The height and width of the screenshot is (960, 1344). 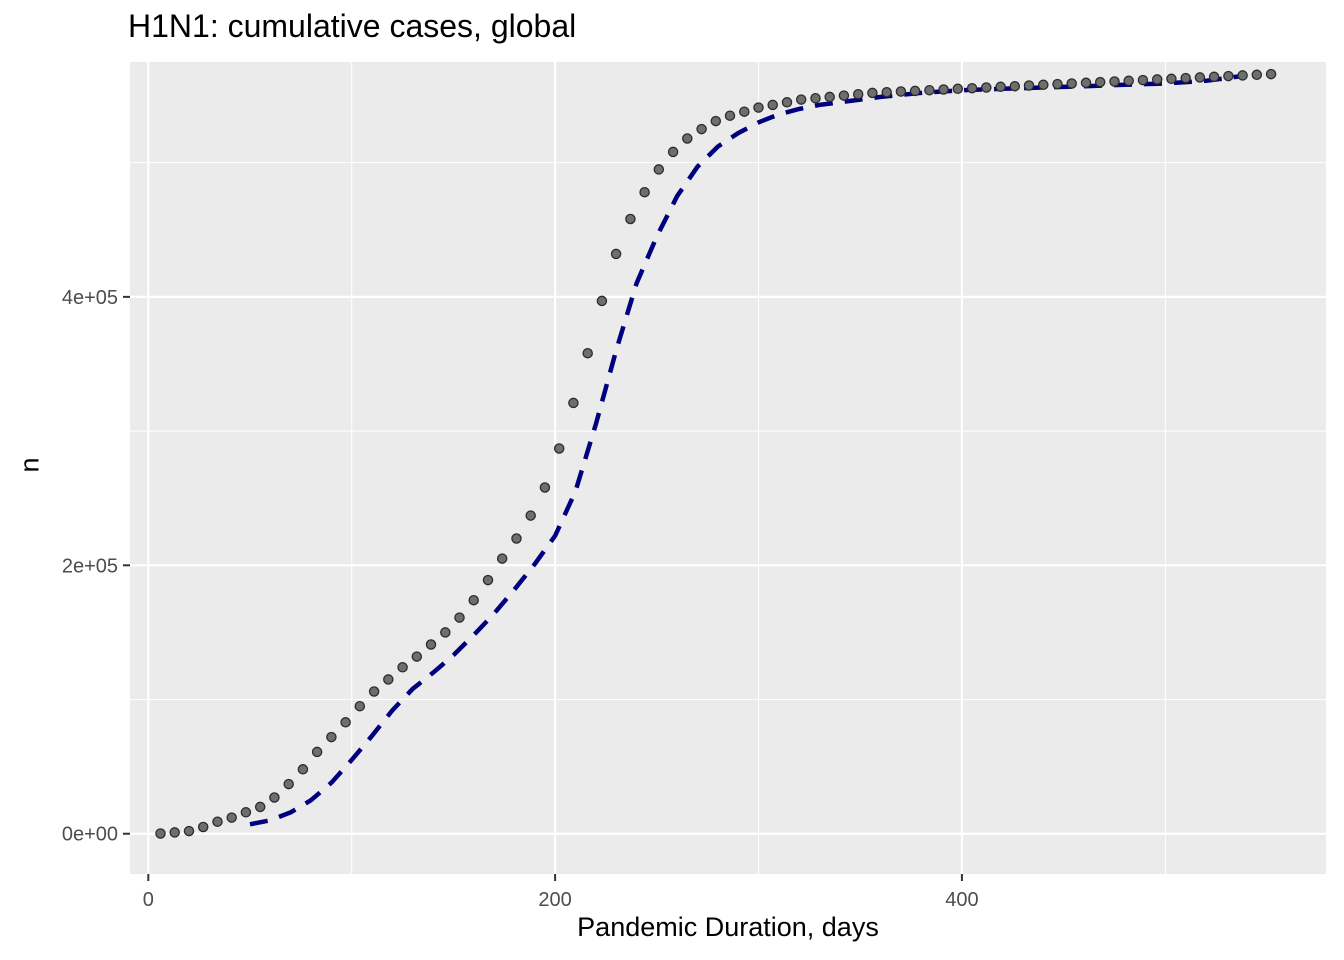 What do you see at coordinates (352, 26) in the screenshot?
I see `chart-title: H1N1: cumulative cases, global` at bounding box center [352, 26].